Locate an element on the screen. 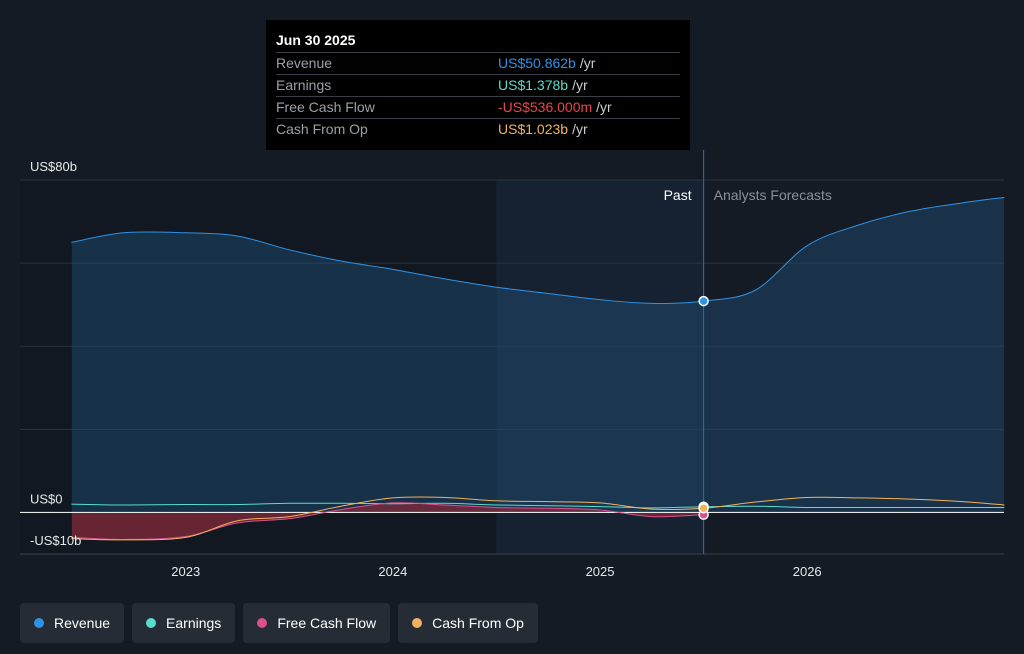  legend-item-earnings: Earnings is located at coordinates (184, 623).